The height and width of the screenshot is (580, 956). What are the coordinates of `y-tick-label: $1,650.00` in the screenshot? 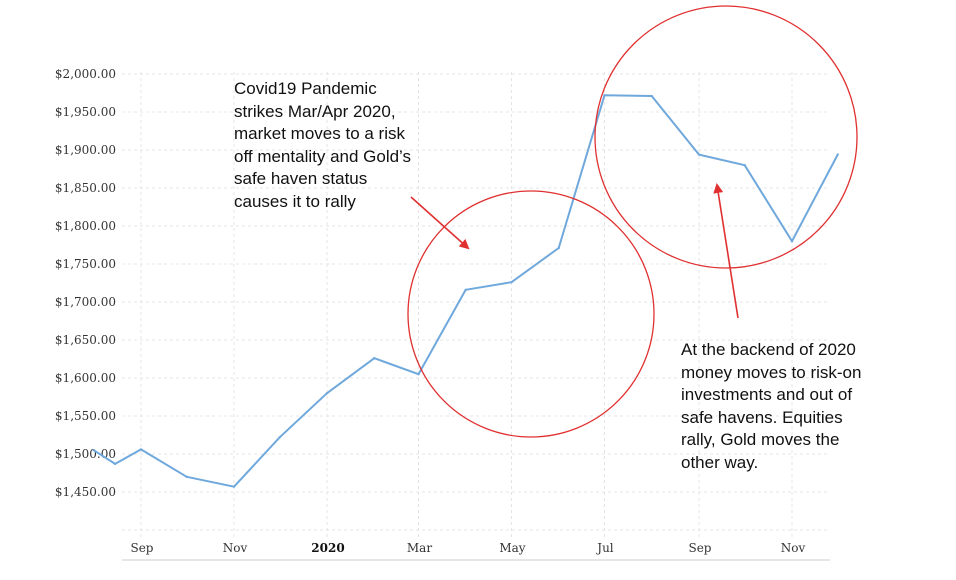 It's located at (85, 340).